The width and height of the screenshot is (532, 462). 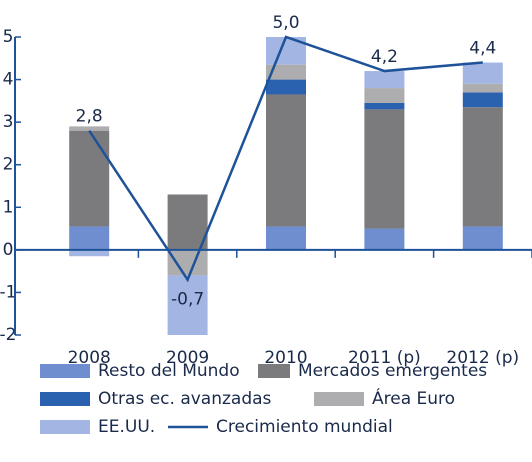 What do you see at coordinates (8, 335) in the screenshot?
I see `y-tick-label: -2` at bounding box center [8, 335].